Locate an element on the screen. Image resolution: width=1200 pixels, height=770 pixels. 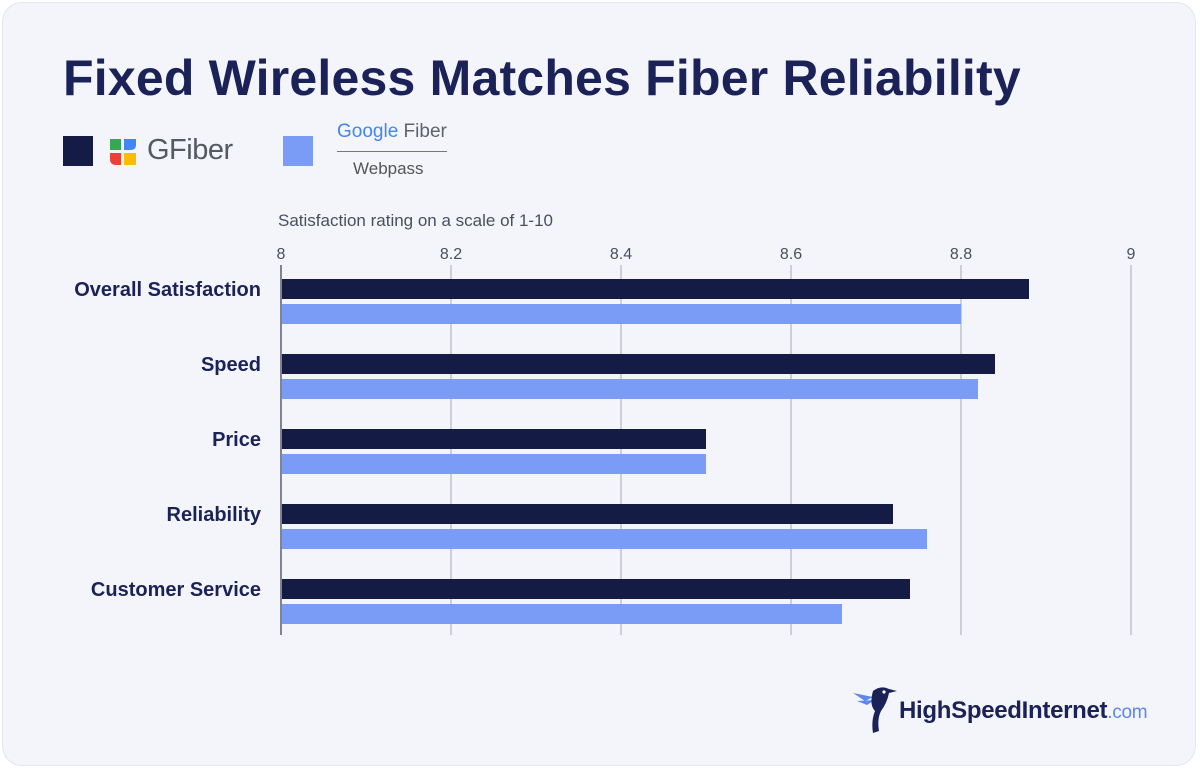
x-tick-label: 9 is located at coordinates (1131, 254).